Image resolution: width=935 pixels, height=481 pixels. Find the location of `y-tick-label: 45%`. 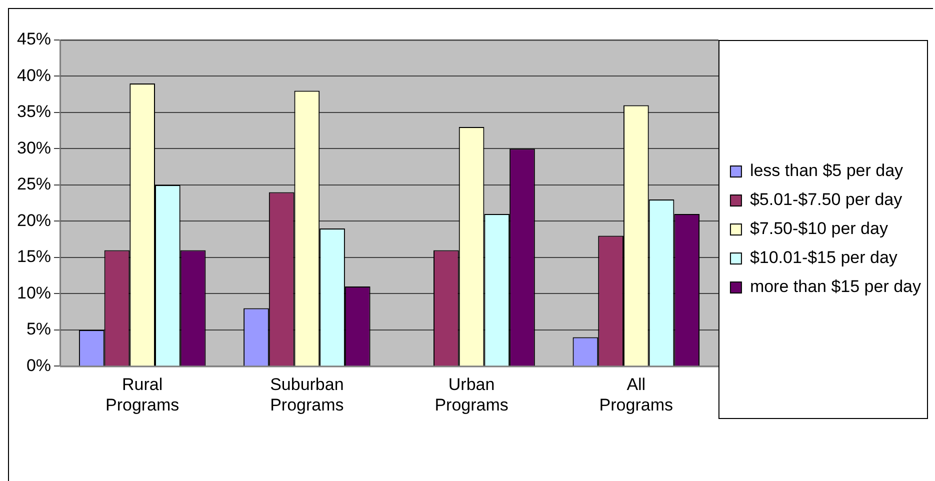

y-tick-label: 45% is located at coordinates (34, 39).